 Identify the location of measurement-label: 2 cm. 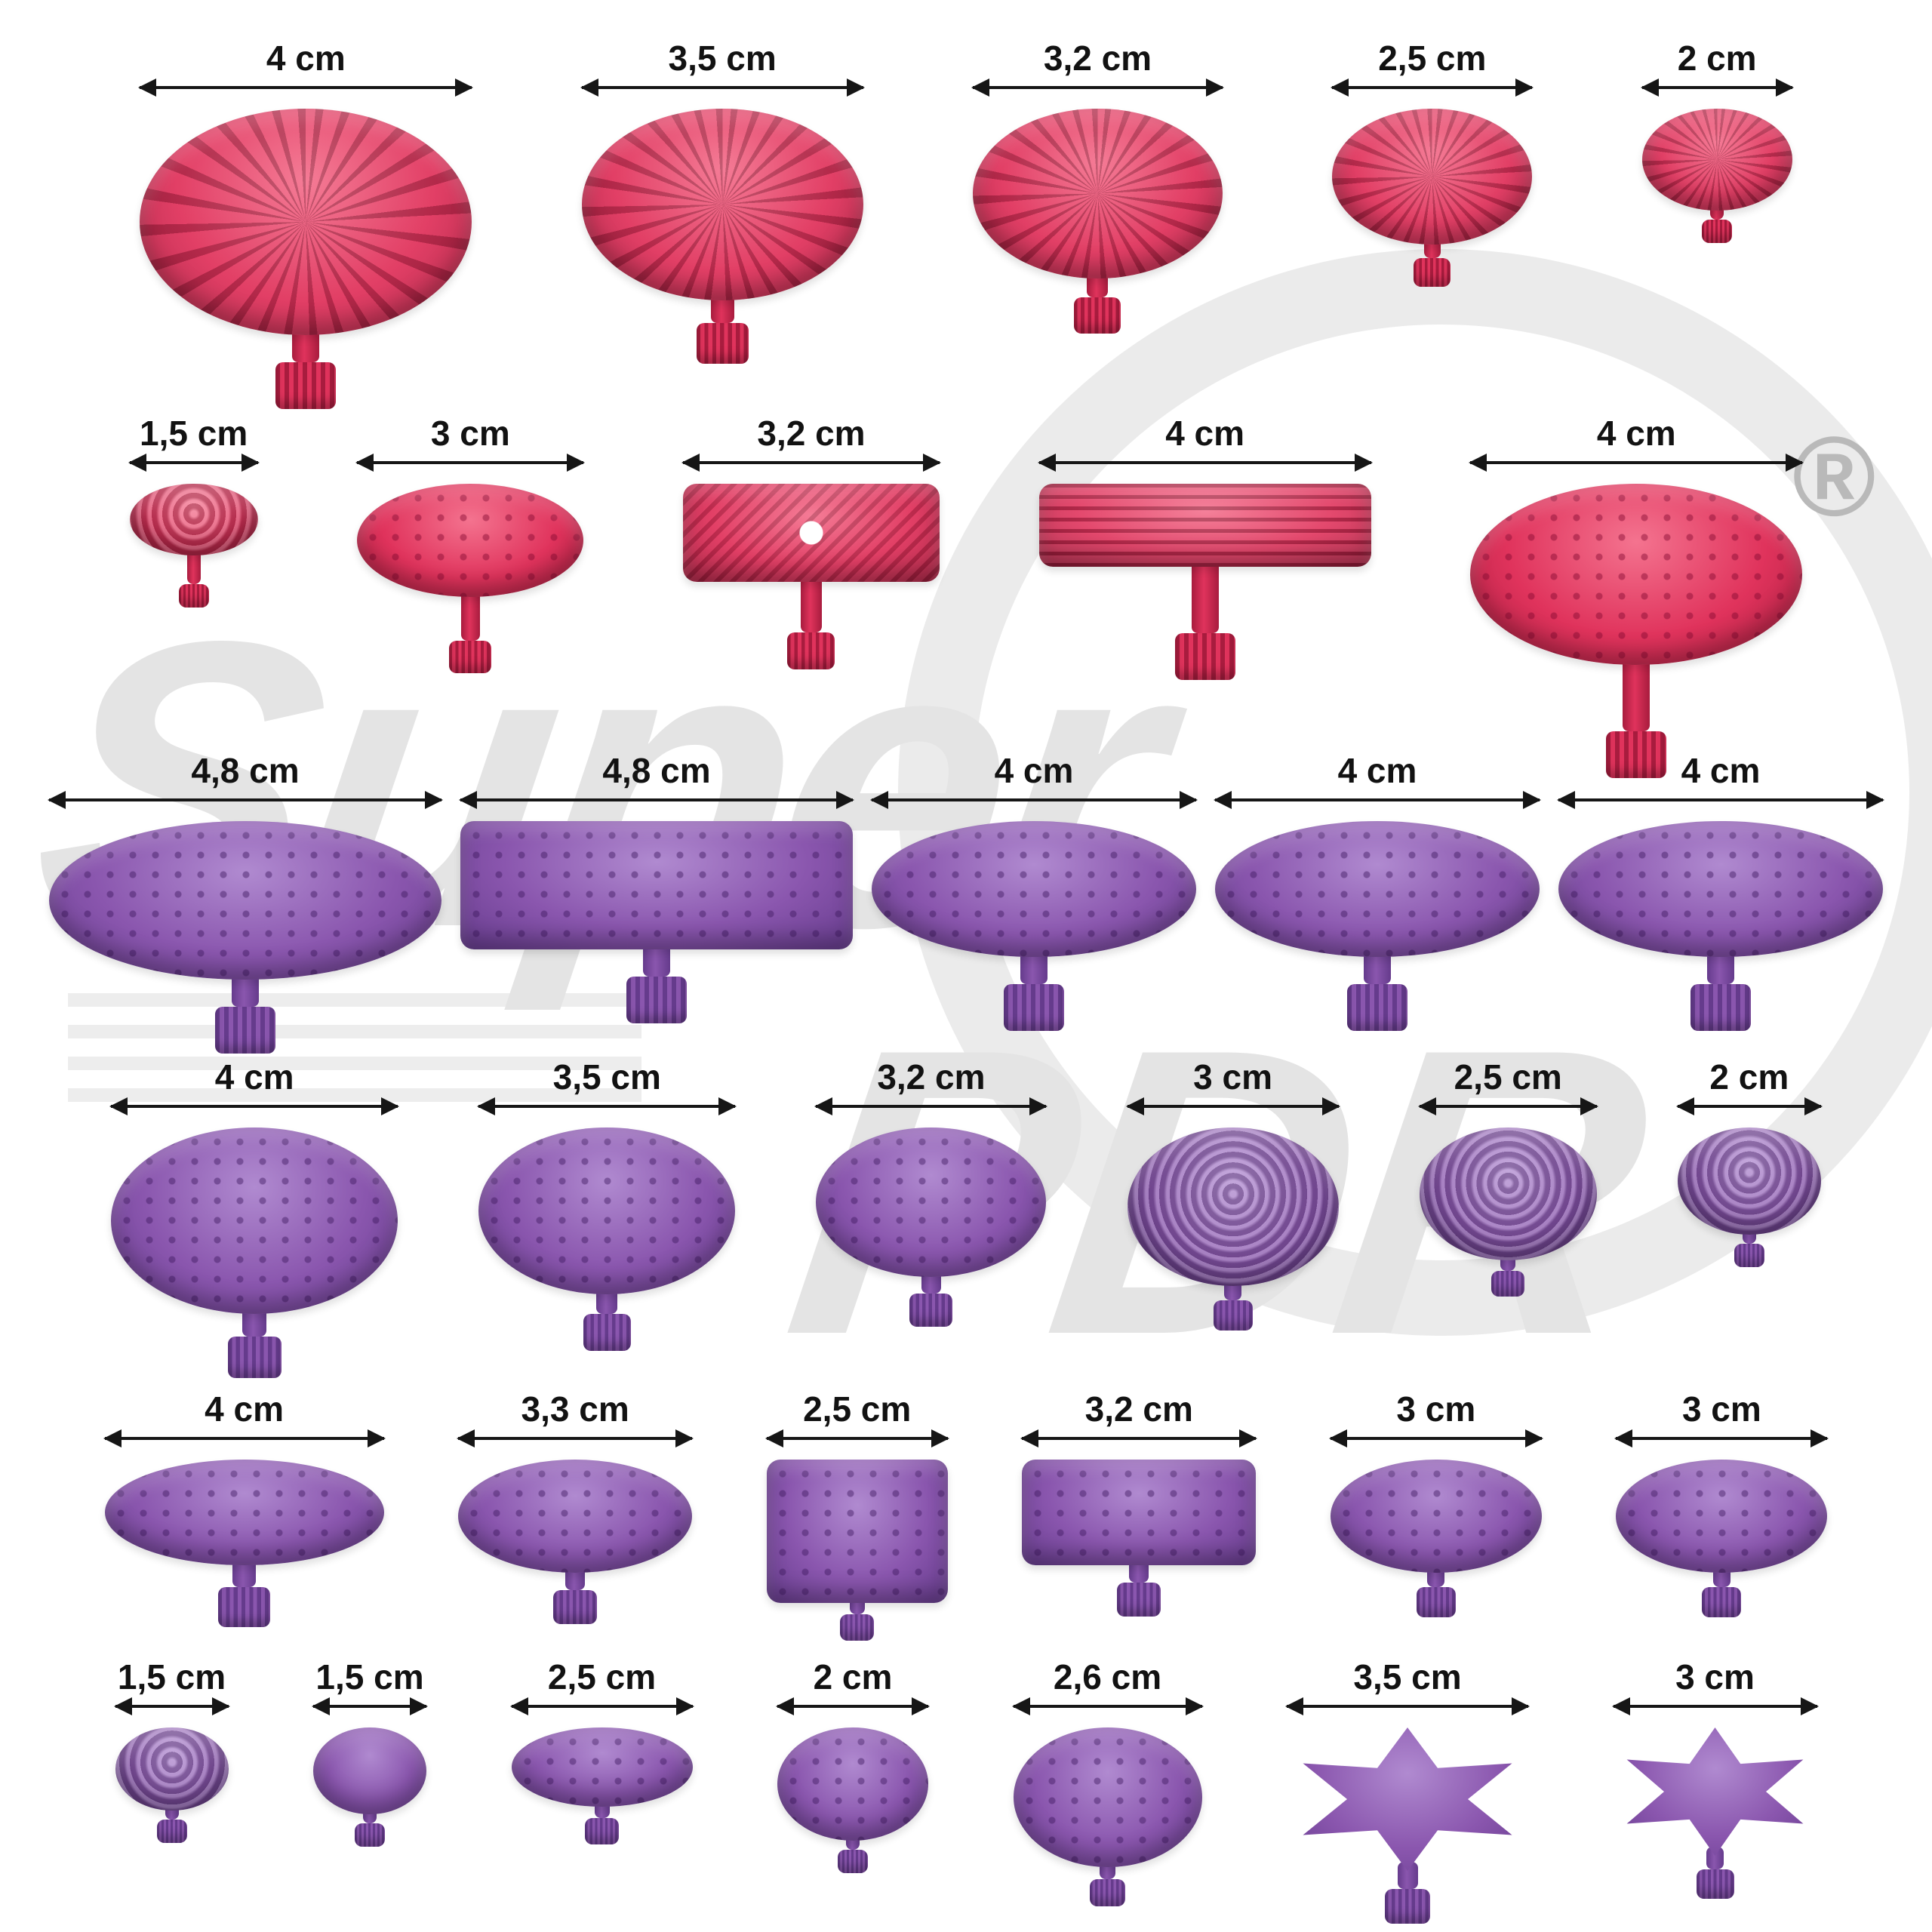
(853, 1677).